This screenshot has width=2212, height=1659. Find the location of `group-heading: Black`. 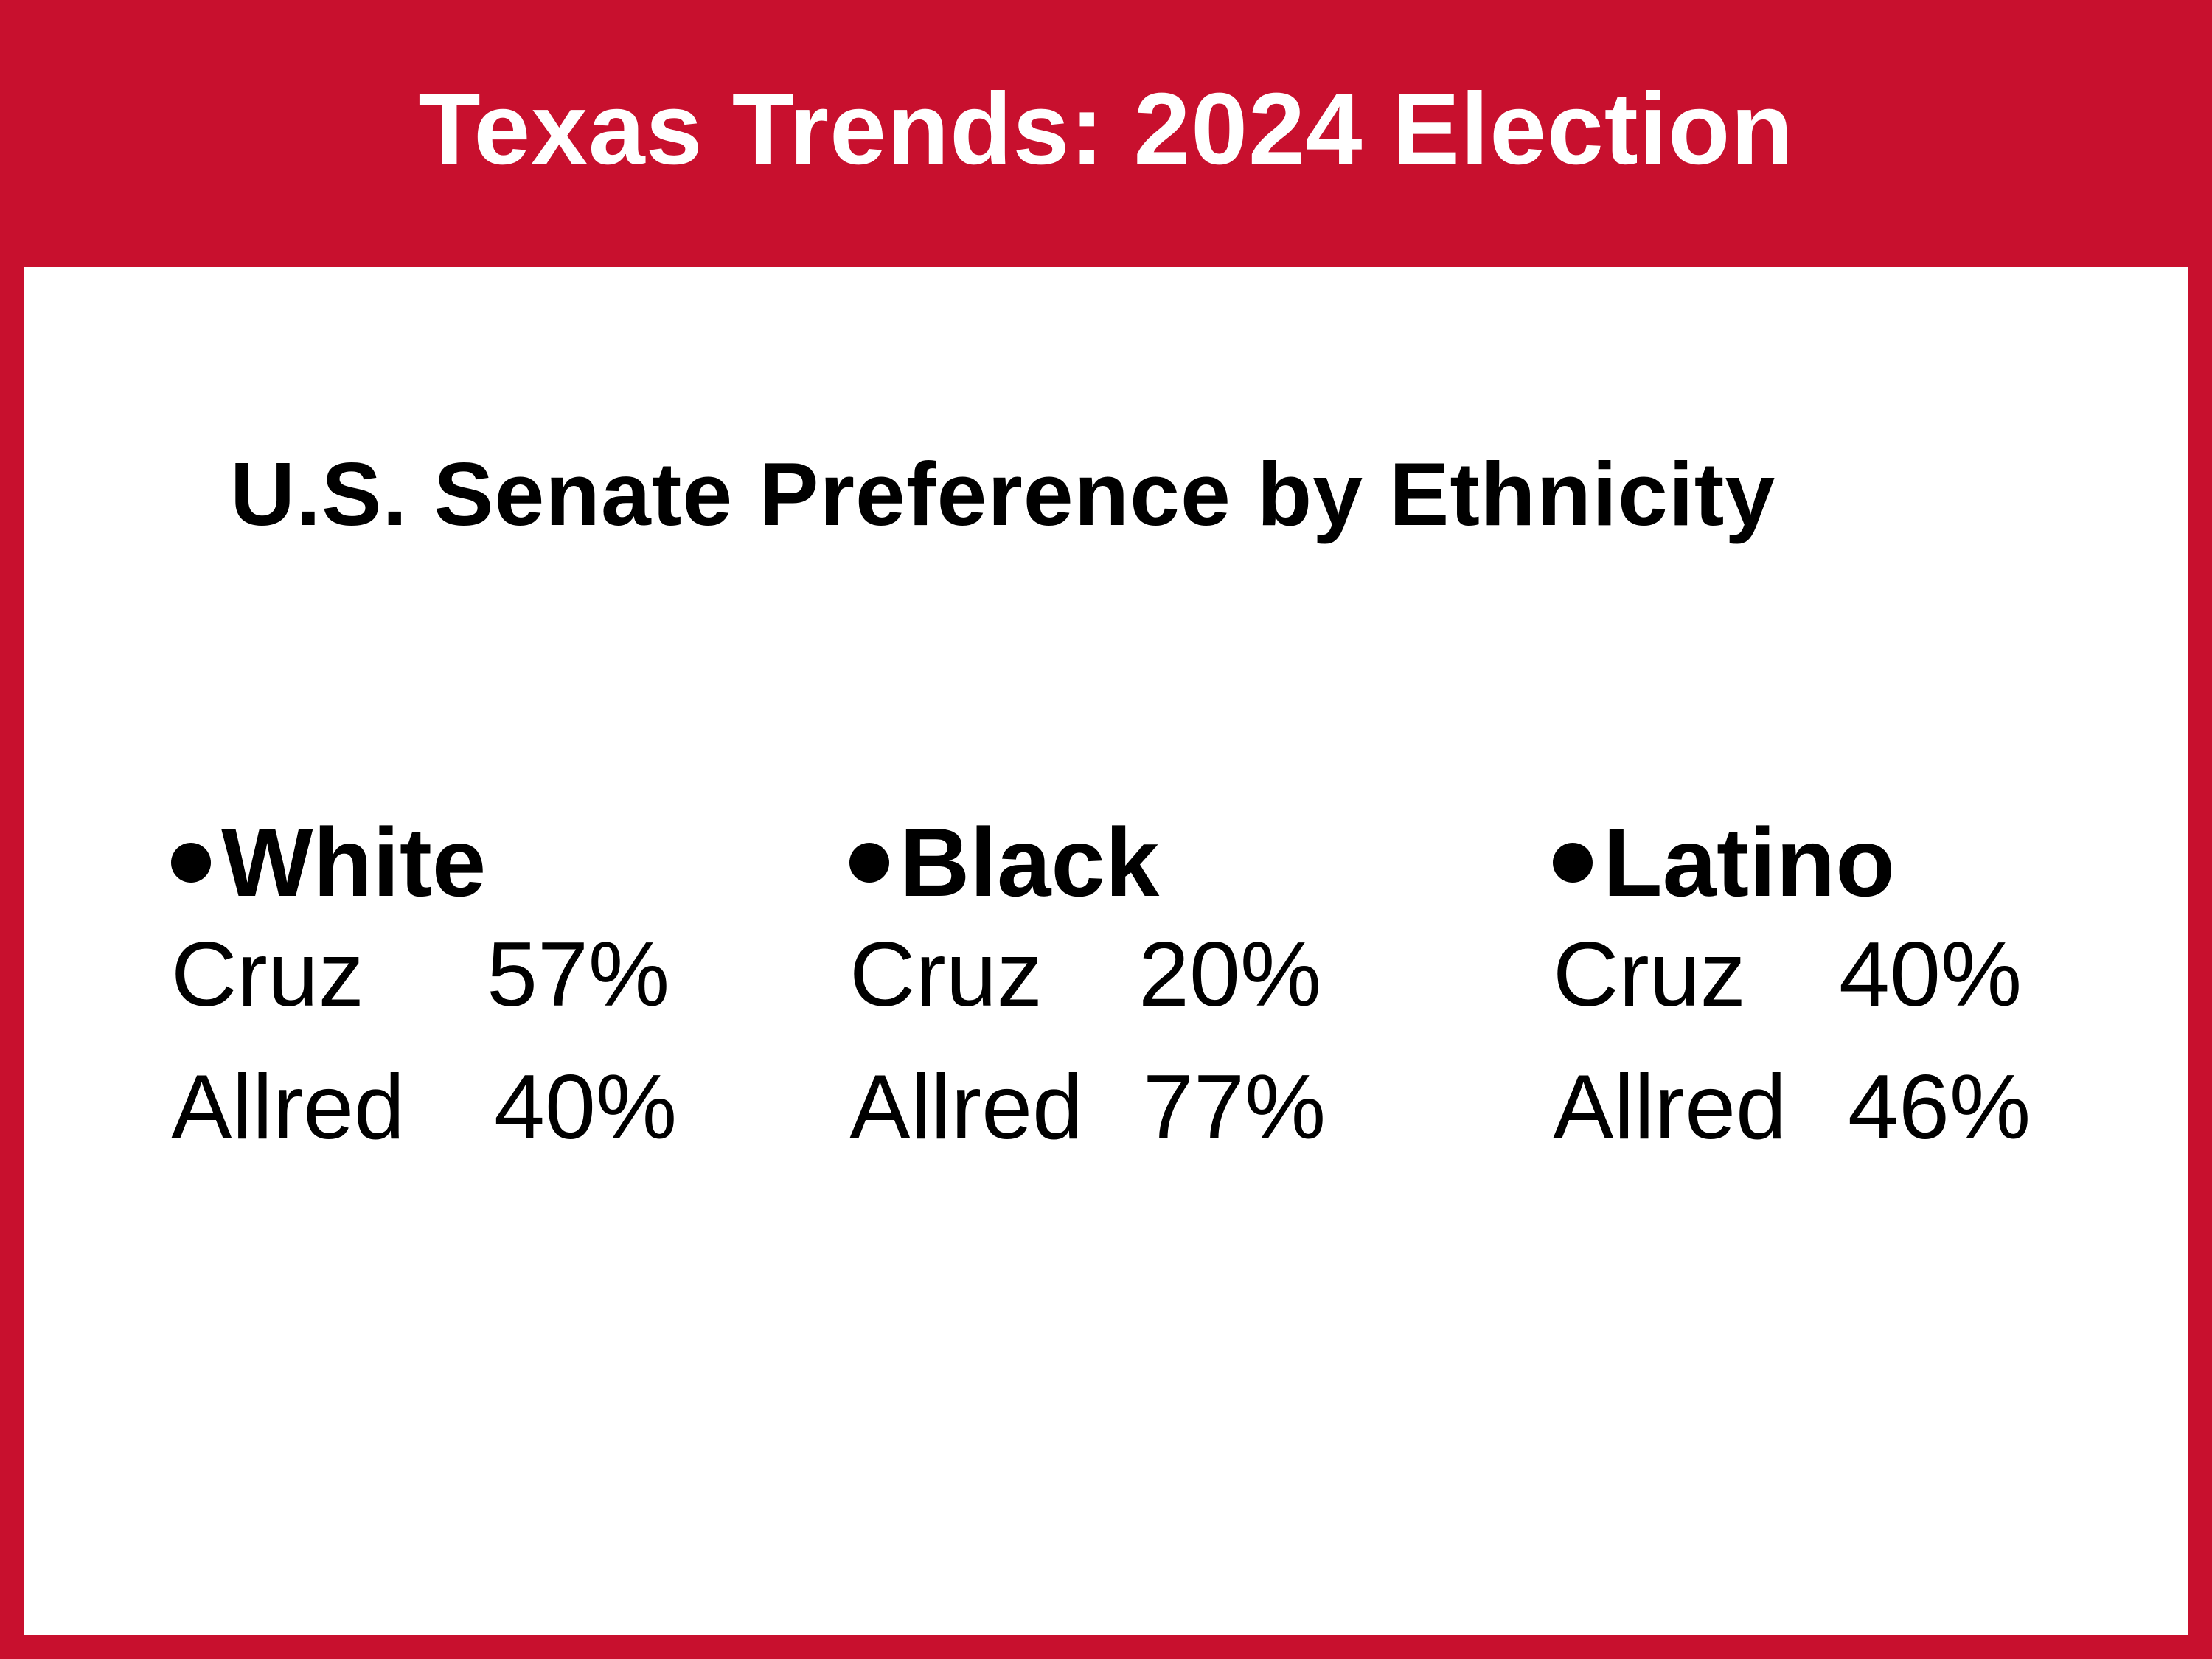

group-heading: Black is located at coordinates (1144, 862).